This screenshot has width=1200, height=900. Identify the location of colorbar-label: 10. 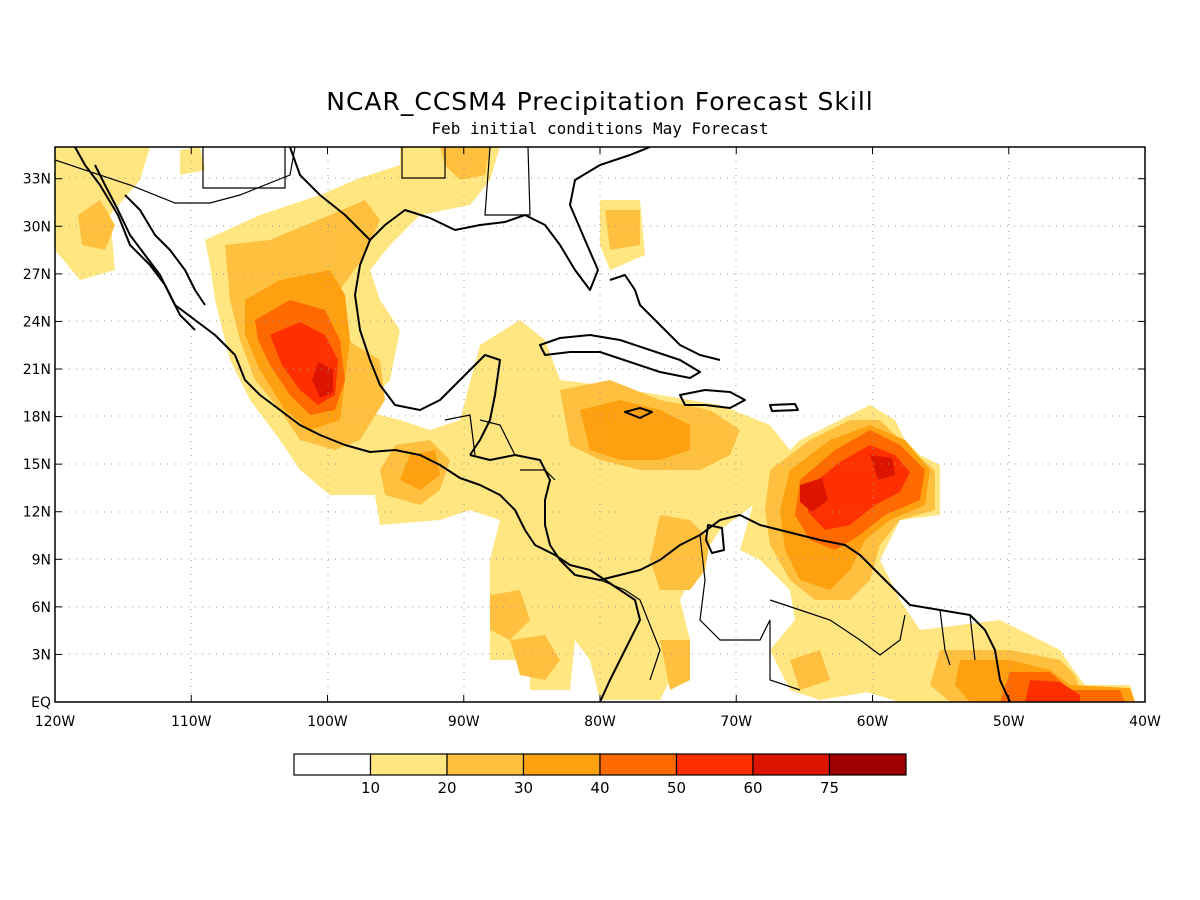
(370, 788).